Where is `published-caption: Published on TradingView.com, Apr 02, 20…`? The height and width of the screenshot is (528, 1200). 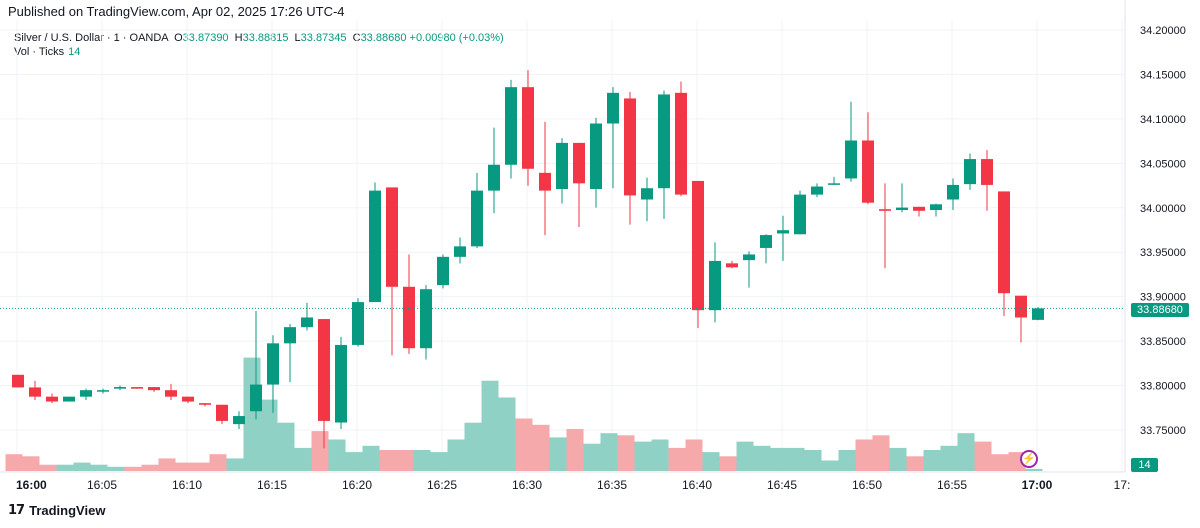 published-caption: Published on TradingView.com, Apr 02, 20… is located at coordinates (176, 11).